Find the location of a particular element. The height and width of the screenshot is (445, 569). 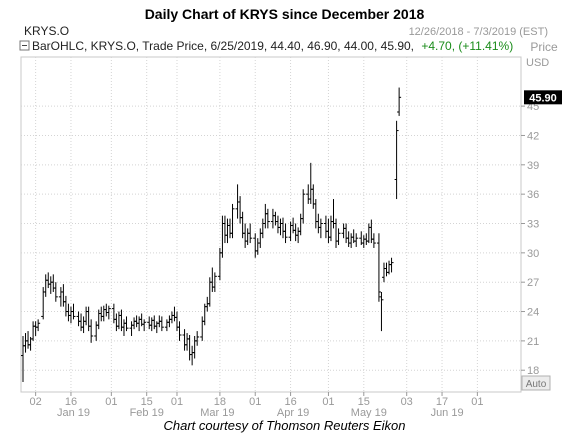

month-labels: Jan 19 Feb 19 Mar 19 Apr 19 May 19 Jun 19 is located at coordinates (260, 412).